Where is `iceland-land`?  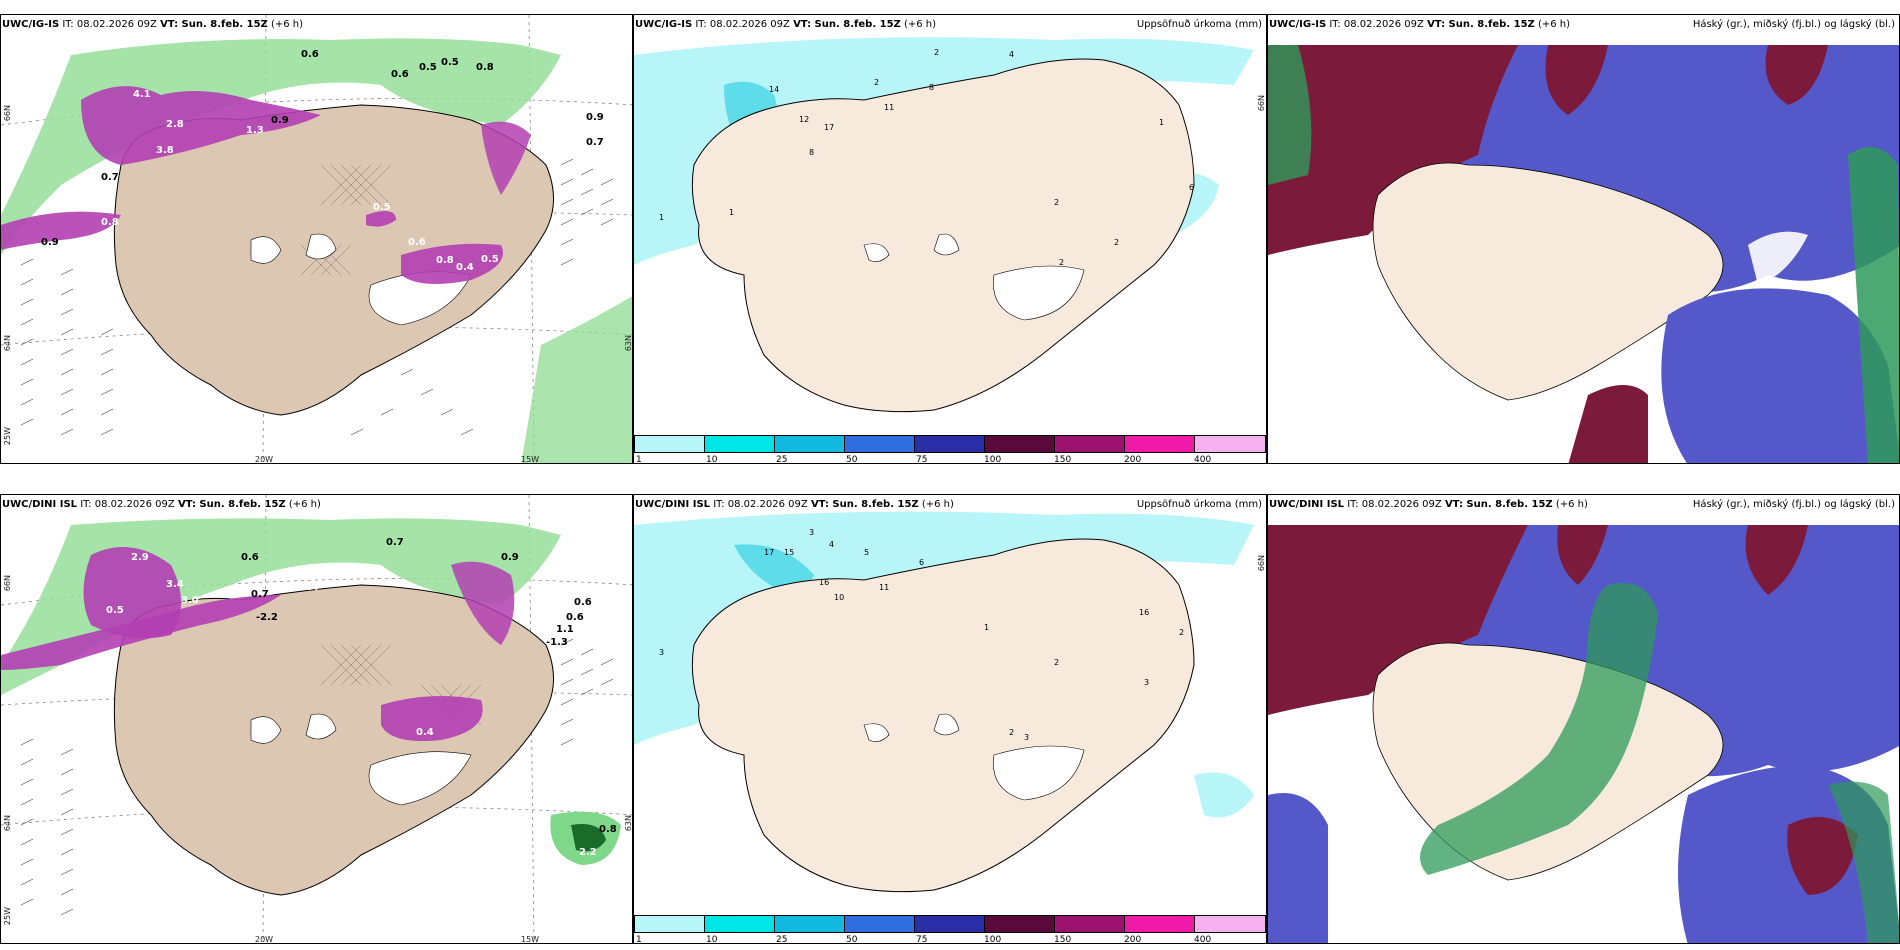
iceland-land is located at coordinates (333, 740).